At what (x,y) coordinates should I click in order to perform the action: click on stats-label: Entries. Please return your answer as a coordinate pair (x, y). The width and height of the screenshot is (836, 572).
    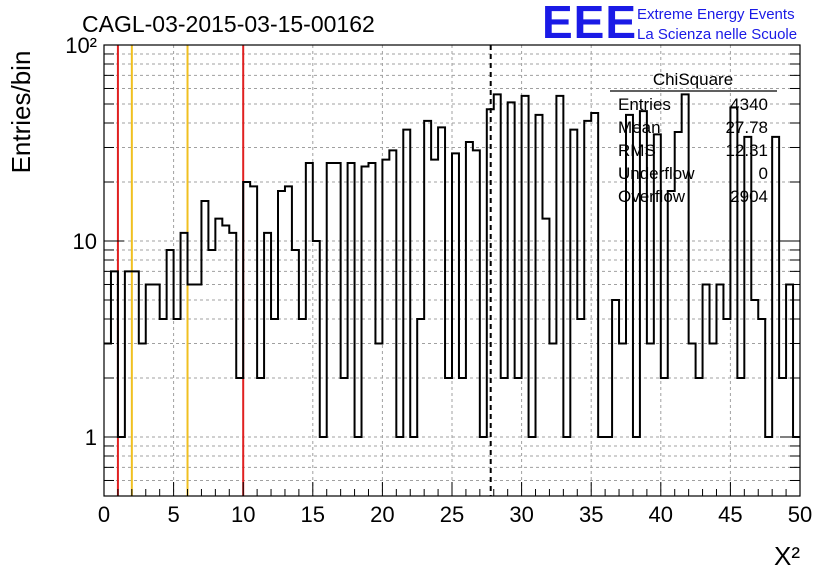
    Looking at the image, I should click on (644, 104).